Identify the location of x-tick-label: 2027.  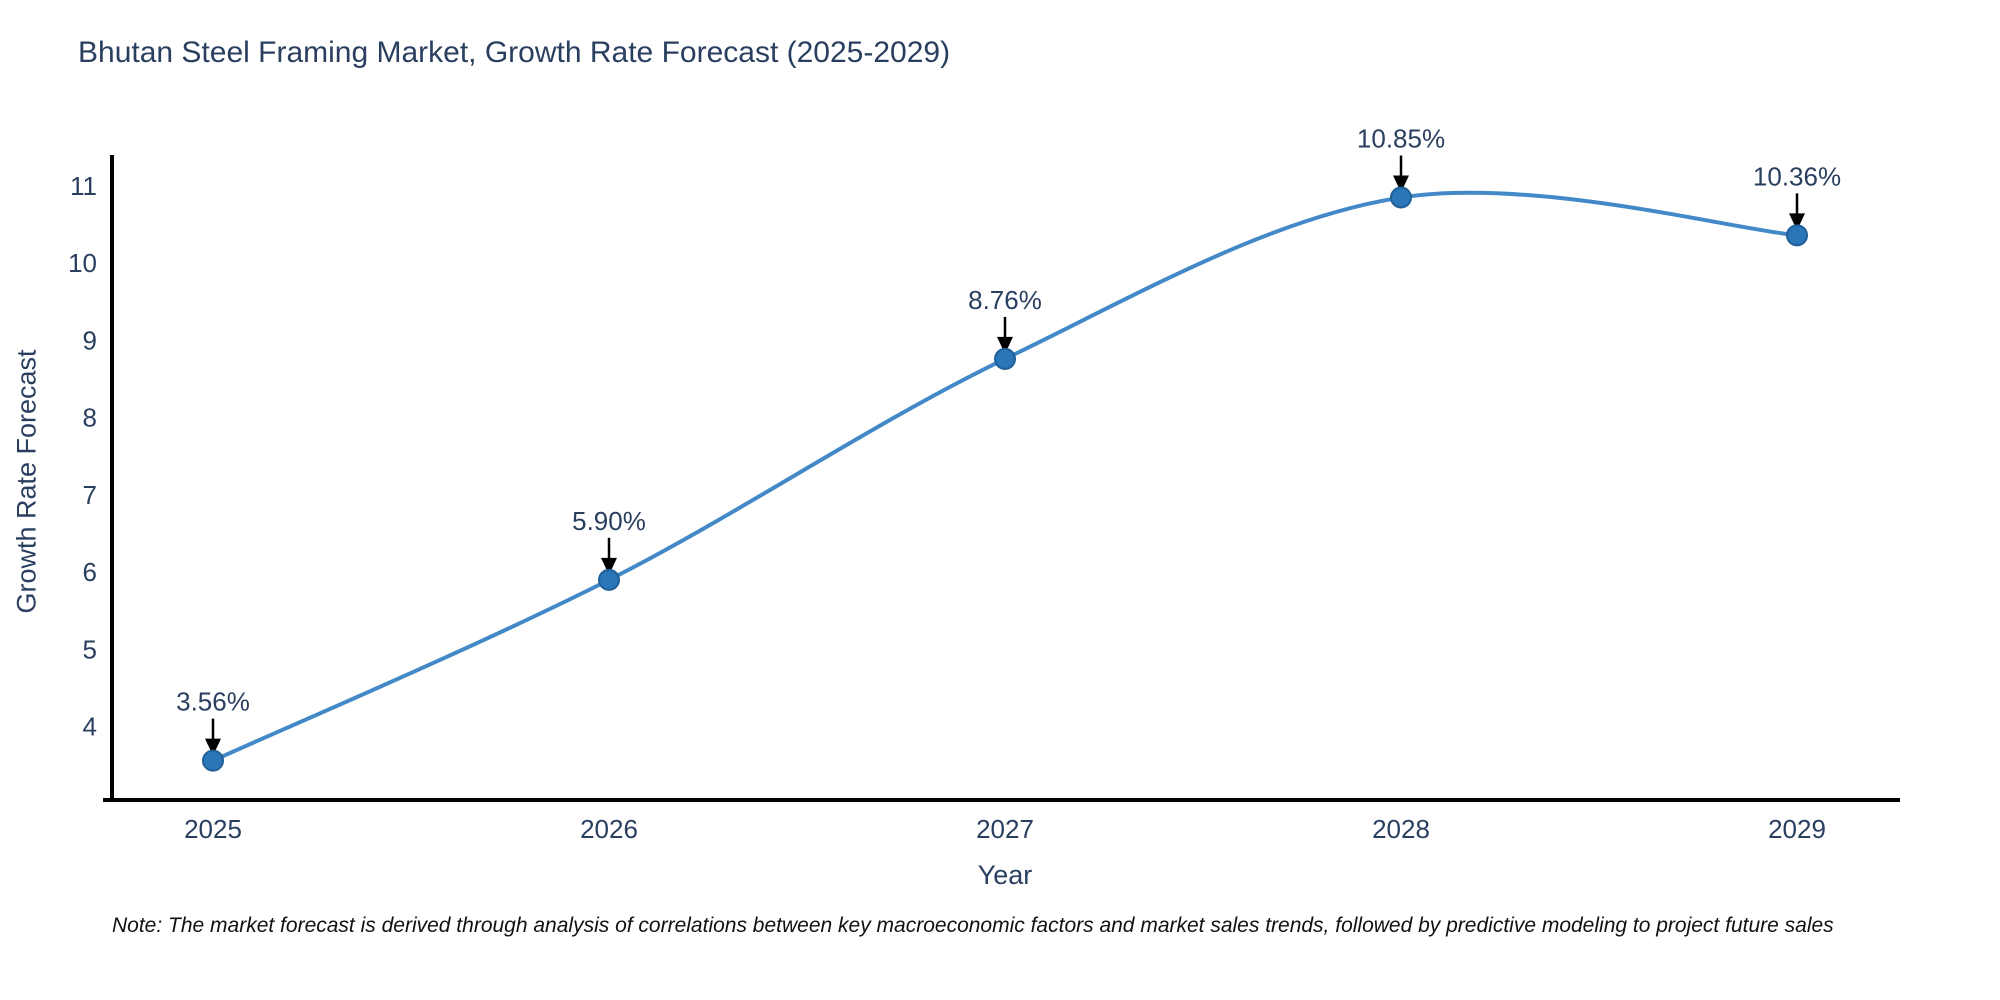
(1005, 829).